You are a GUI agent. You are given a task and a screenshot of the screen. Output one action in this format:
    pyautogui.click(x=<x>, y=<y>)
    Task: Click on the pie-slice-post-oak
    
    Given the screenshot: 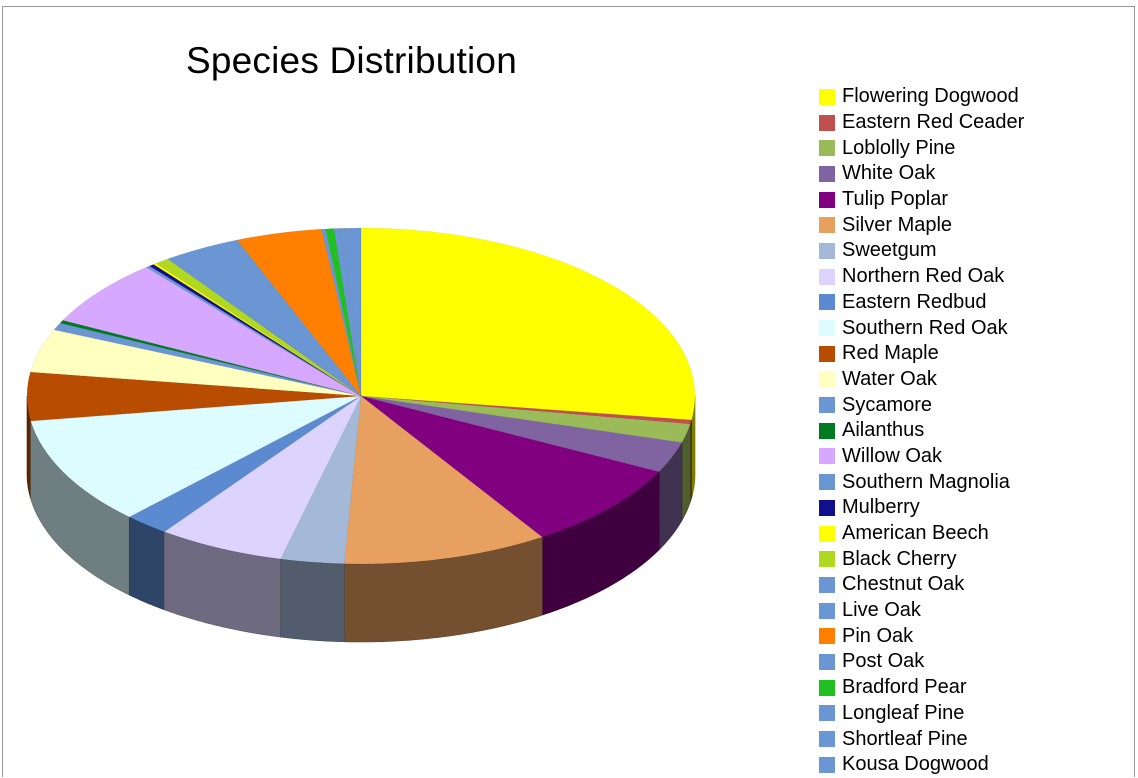 What is the action you would take?
    pyautogui.click(x=341, y=312)
    